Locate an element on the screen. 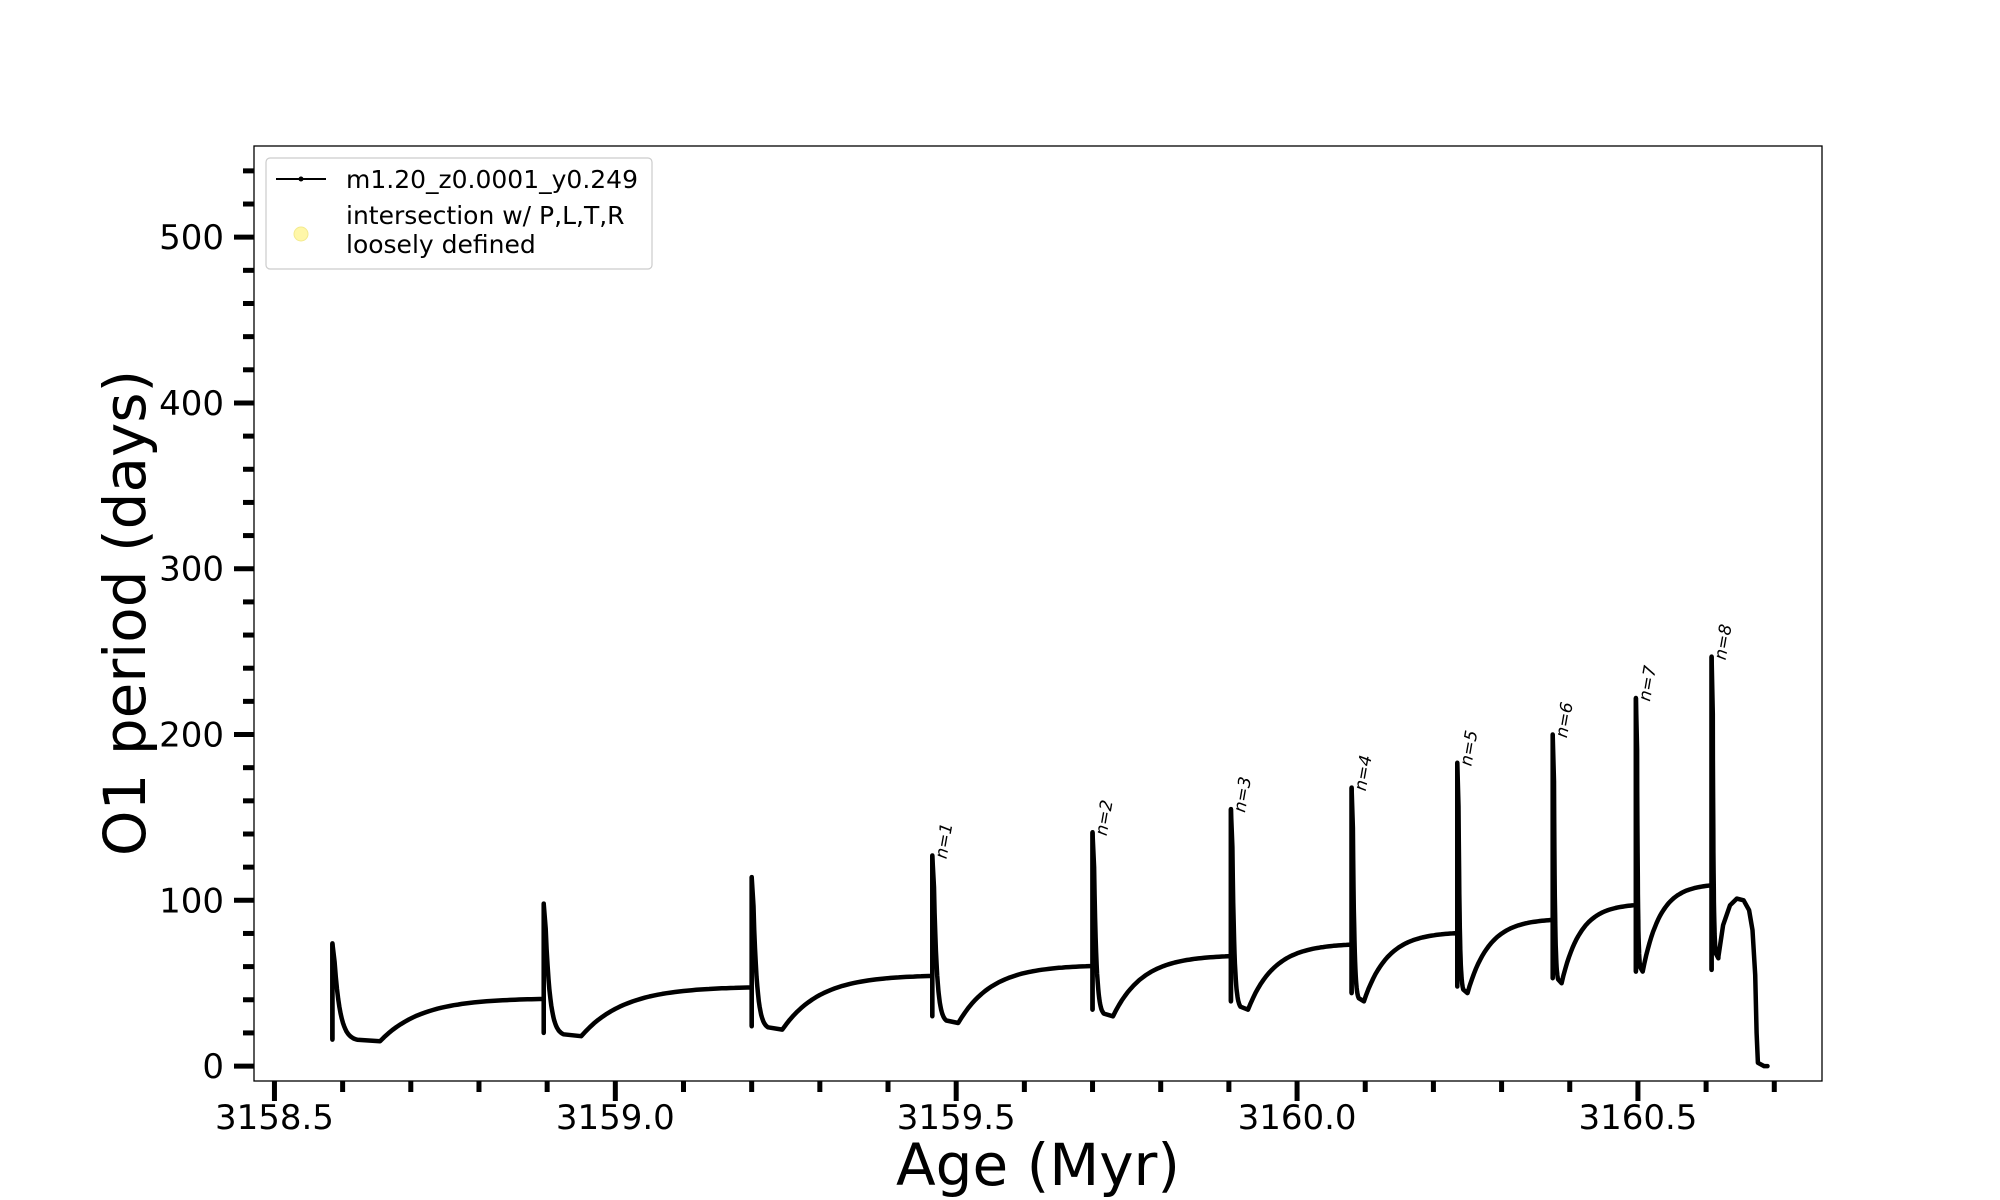 The width and height of the screenshot is (2000, 1200). y-tick-label: 500 is located at coordinates (191, 238).